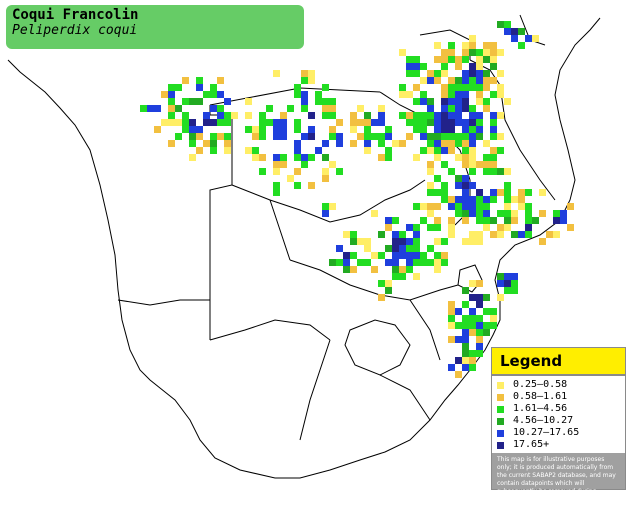  I want to click on lesotho-border, so click(377, 347).